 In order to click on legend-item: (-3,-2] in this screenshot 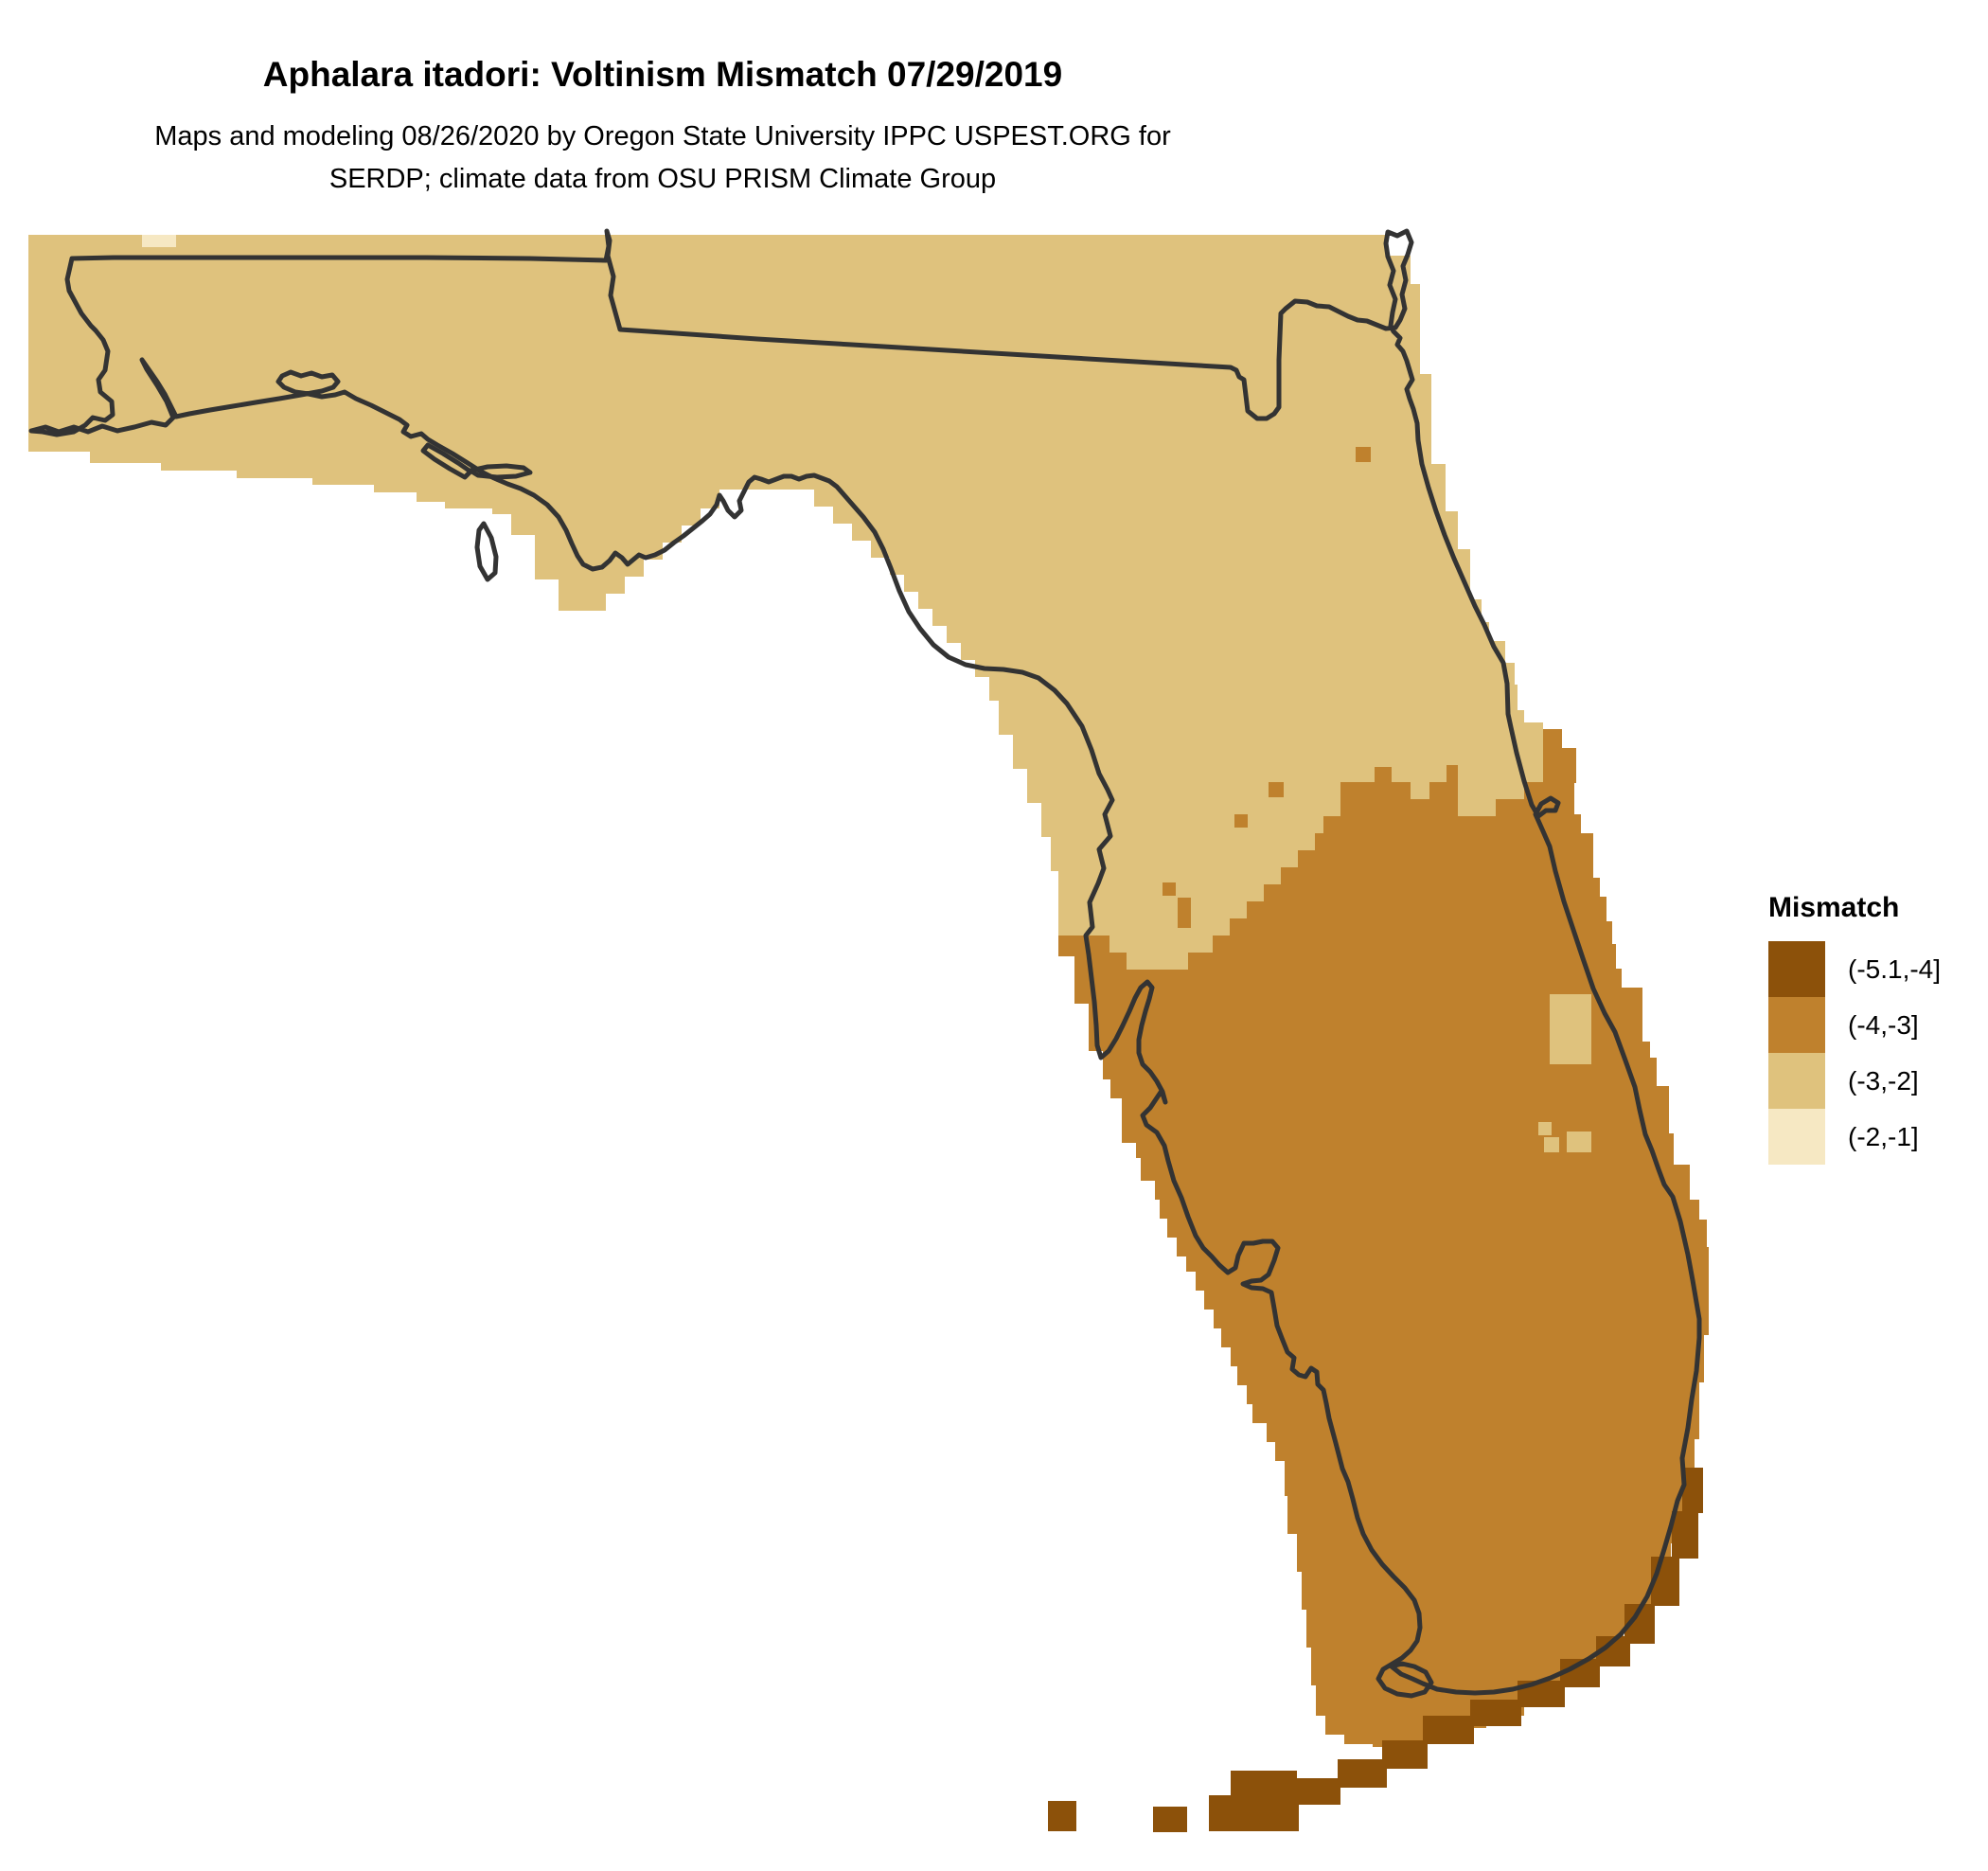, I will do `click(1854, 1081)`.